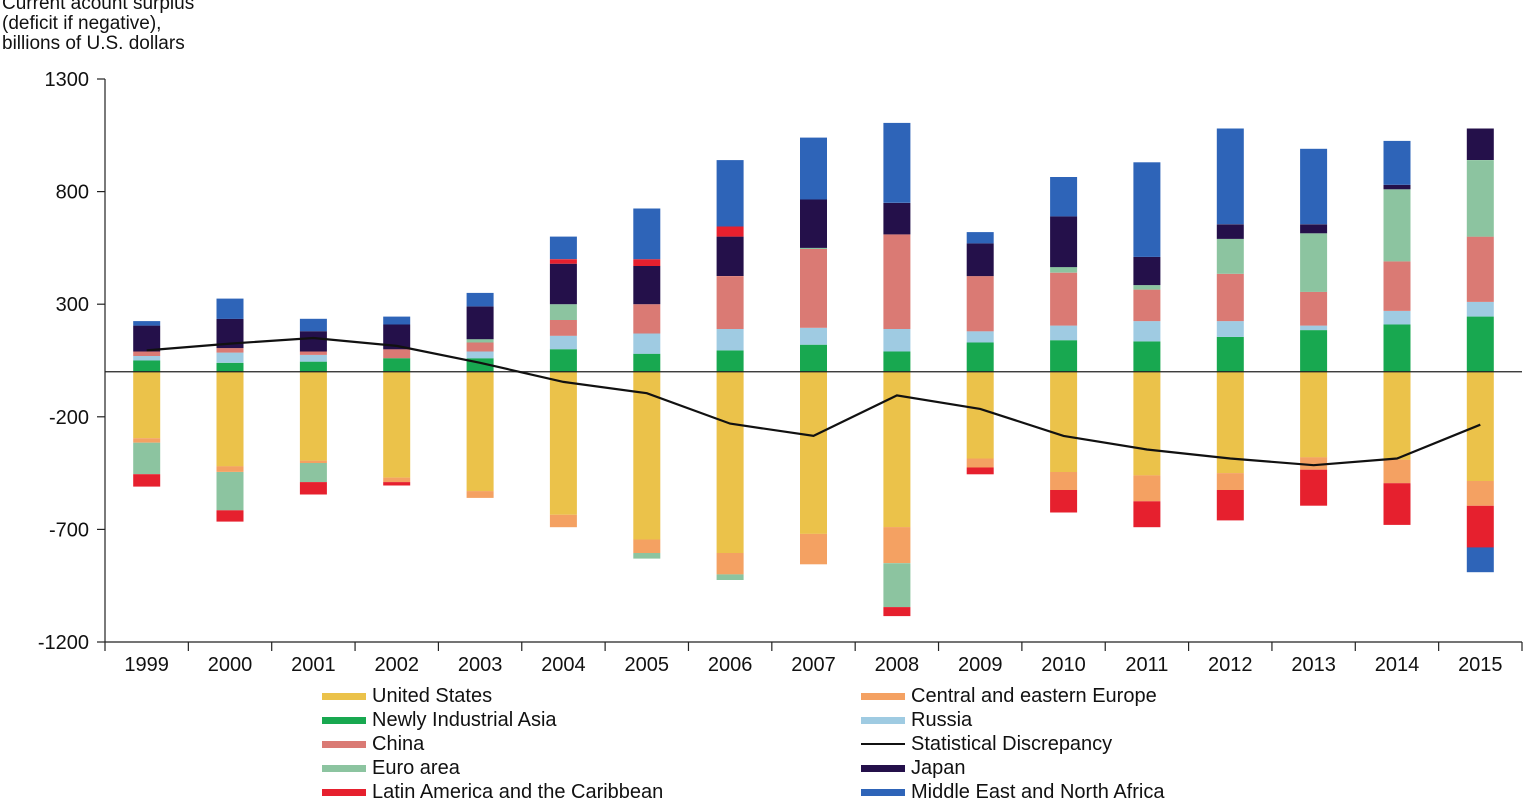 Image resolution: width=1525 pixels, height=804 pixels. I want to click on x-tick-label: 2013, so click(1313, 665).